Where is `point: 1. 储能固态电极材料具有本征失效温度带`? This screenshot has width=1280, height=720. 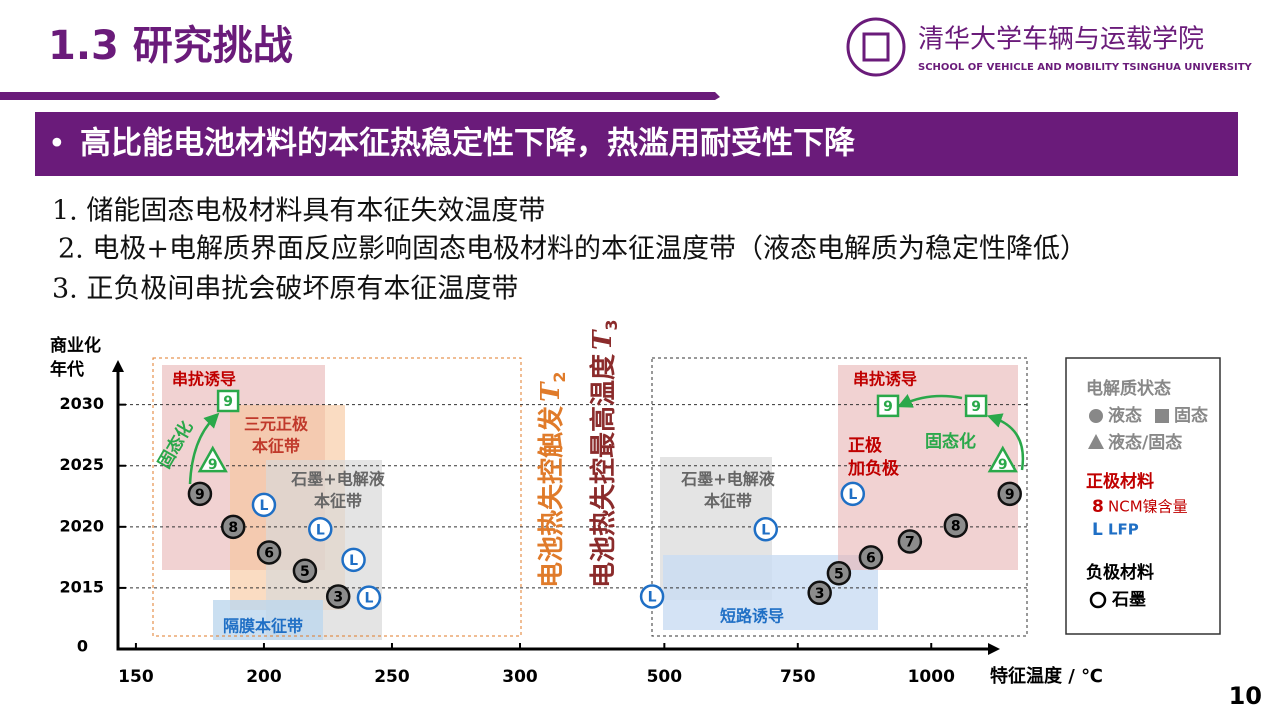
point: 1. 储能固态电极材料具有本征失效温度带 is located at coordinates (298, 211).